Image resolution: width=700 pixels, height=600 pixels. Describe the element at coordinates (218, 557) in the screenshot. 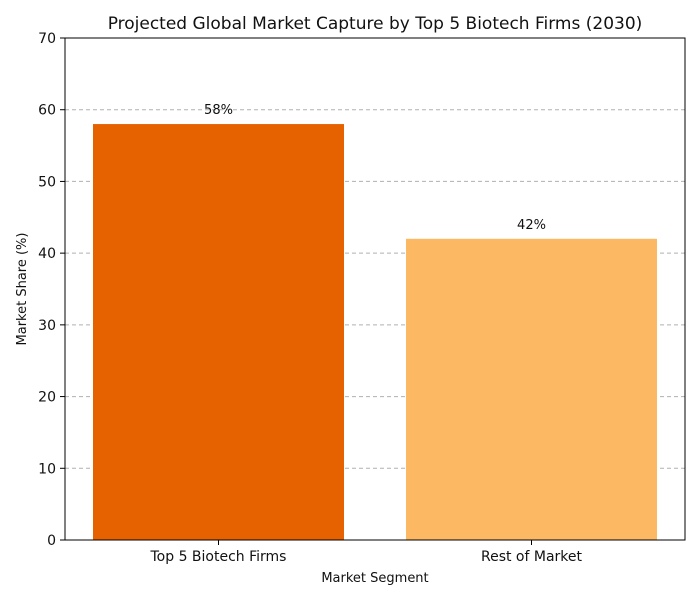

I see `x-tick-label-0: Top 5 Biotech Firms` at that location.